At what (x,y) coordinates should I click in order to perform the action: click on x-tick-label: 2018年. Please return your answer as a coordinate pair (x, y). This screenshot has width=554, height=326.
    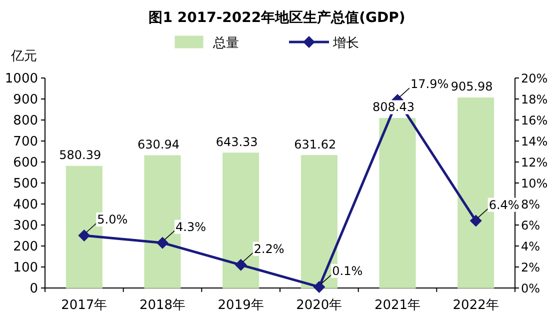
    Looking at the image, I should click on (162, 305).